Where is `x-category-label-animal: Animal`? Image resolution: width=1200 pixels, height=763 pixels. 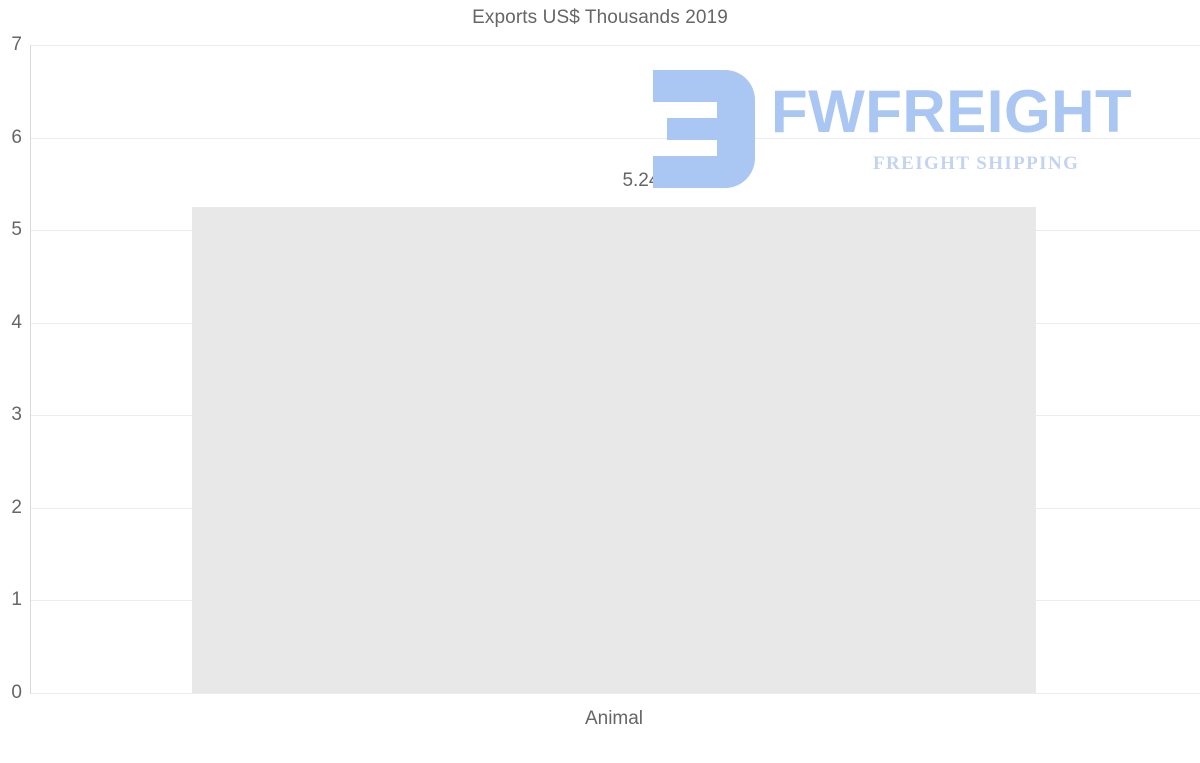
x-category-label-animal: Animal is located at coordinates (614, 718).